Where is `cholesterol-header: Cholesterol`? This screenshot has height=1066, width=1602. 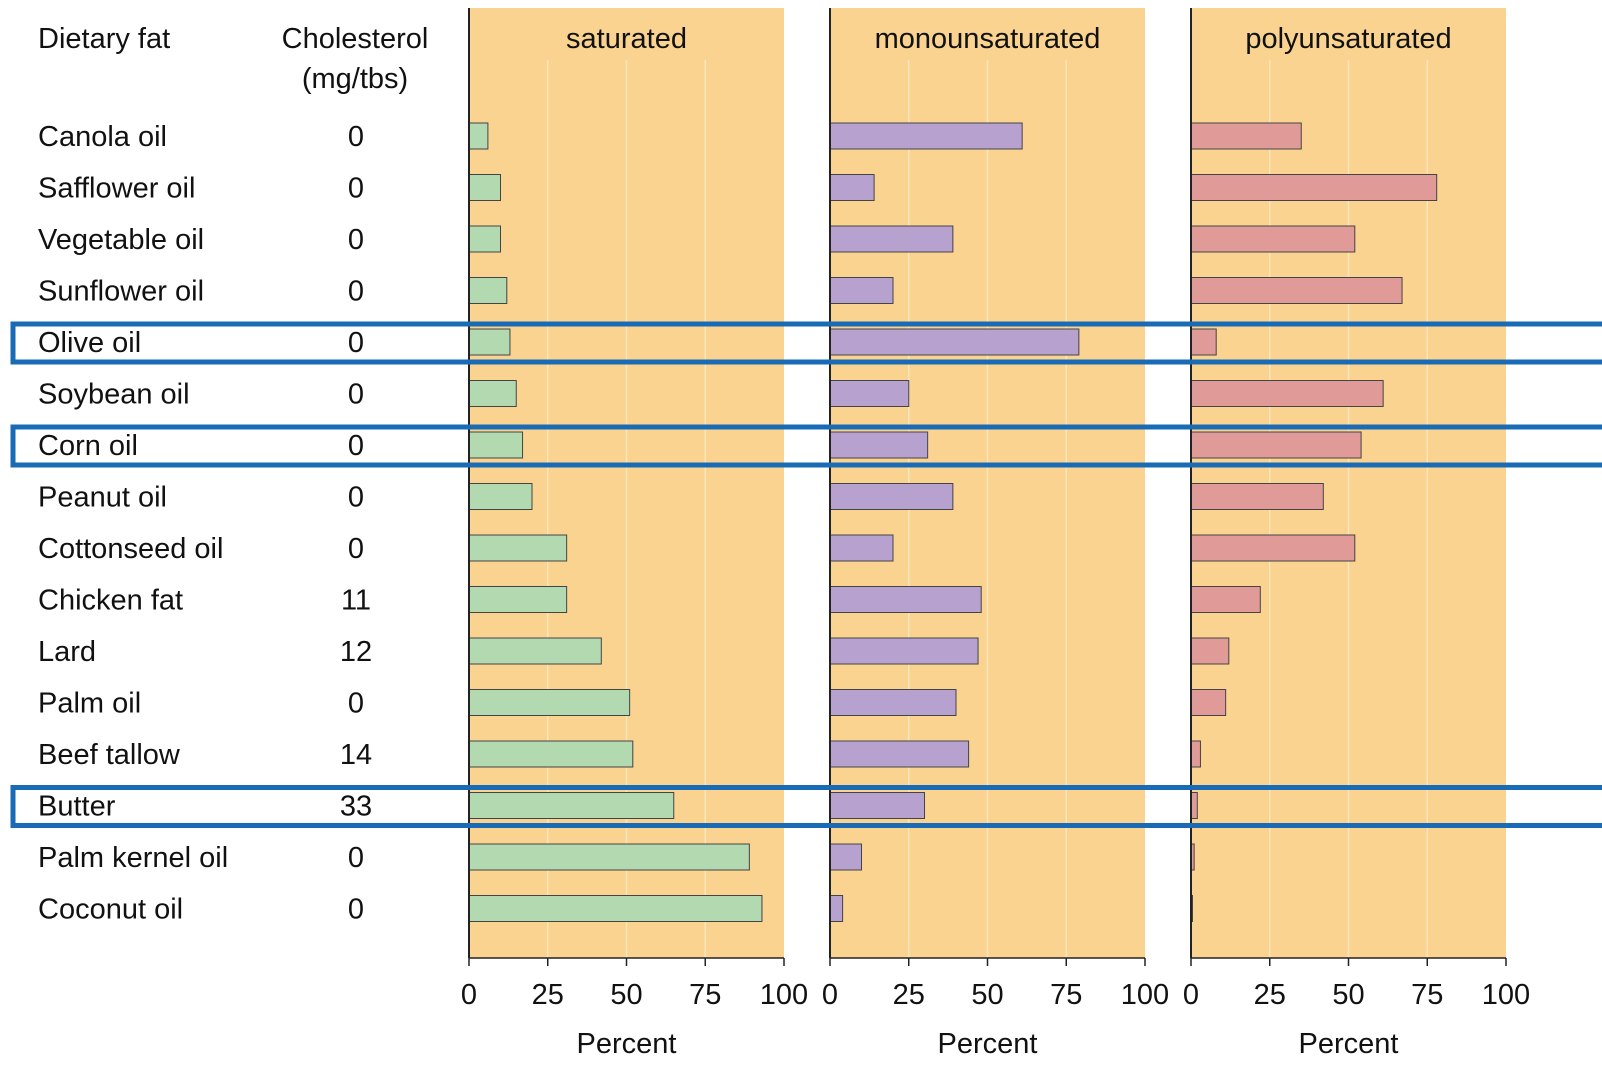 cholesterol-header: Cholesterol is located at coordinates (355, 39).